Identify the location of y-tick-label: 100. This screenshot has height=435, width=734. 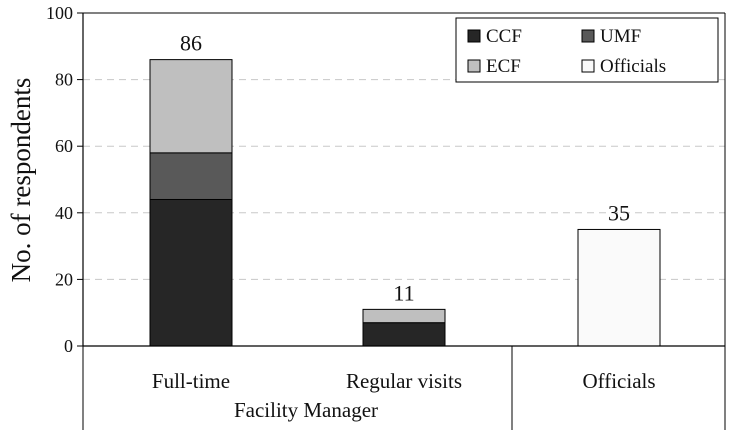
(59, 13).